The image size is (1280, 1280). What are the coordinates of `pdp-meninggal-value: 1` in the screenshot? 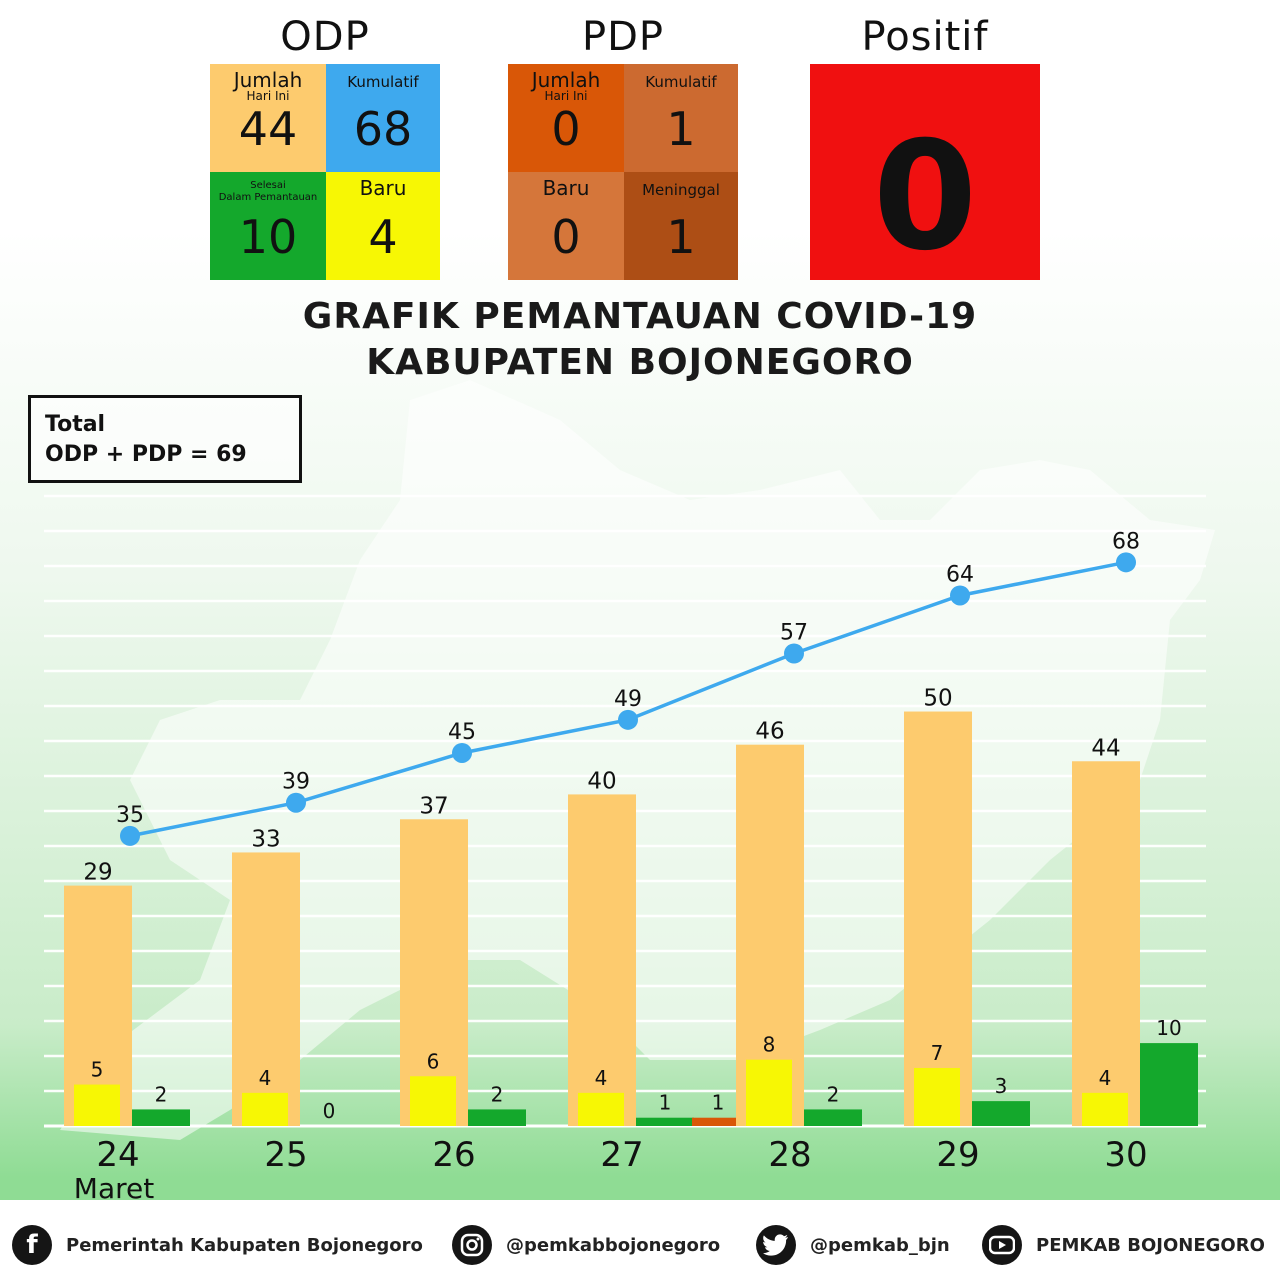 It's located at (681, 237).